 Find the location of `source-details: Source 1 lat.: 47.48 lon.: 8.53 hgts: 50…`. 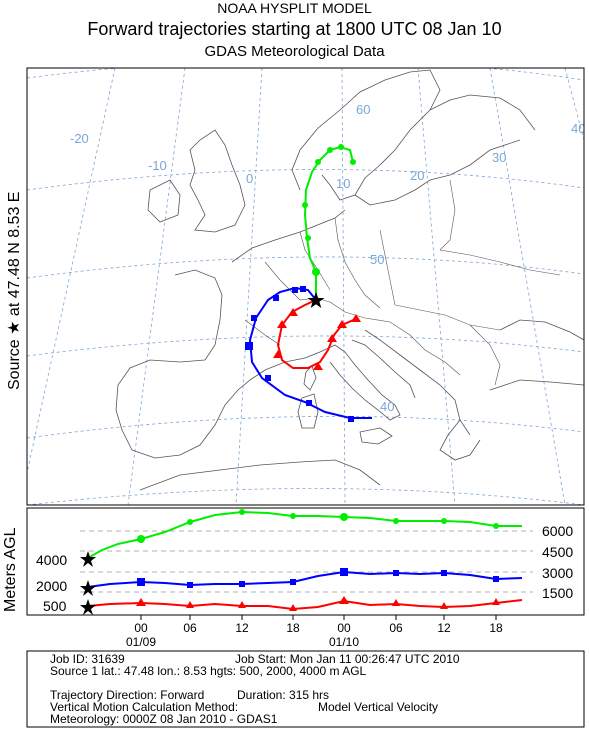

source-details: Source 1 lat.: 47.48 lon.: 8.53 hgts: 50… is located at coordinates (208, 671).